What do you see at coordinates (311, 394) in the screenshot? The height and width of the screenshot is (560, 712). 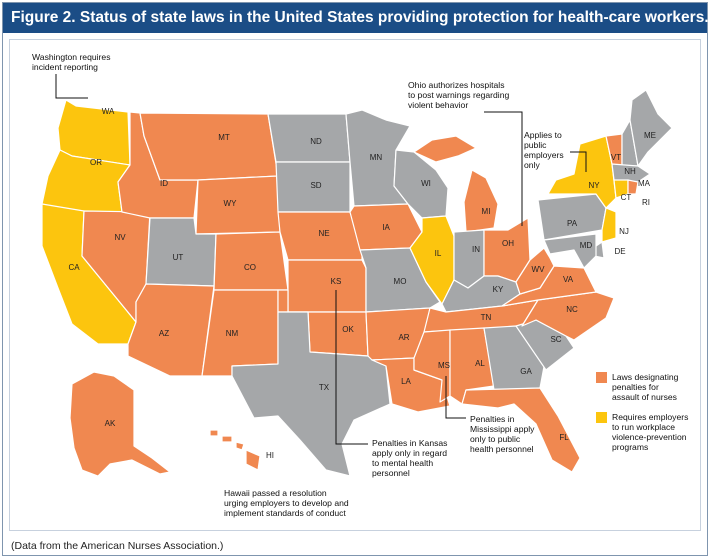 I see `state-tx` at bounding box center [311, 394].